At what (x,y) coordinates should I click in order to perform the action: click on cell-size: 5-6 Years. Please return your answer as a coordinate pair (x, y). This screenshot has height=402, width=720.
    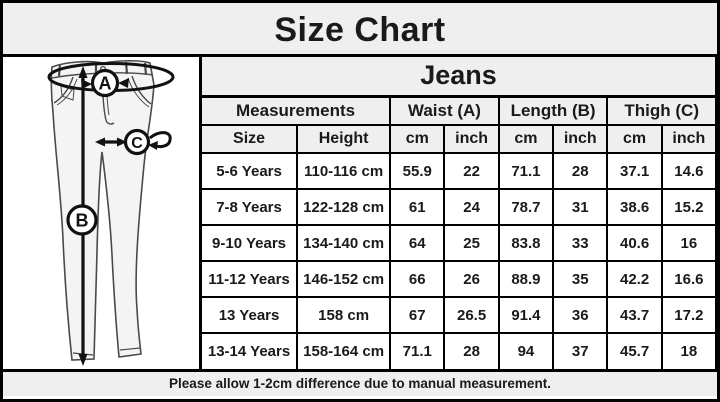
    Looking at the image, I should click on (250, 171).